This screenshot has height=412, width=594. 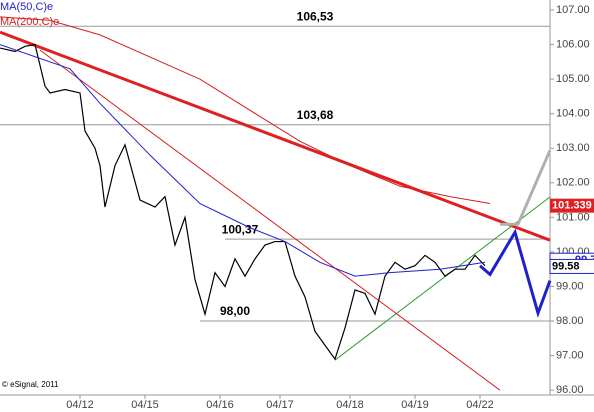 What do you see at coordinates (80, 405) in the screenshot?
I see `x-tick-label: 04/12` at bounding box center [80, 405].